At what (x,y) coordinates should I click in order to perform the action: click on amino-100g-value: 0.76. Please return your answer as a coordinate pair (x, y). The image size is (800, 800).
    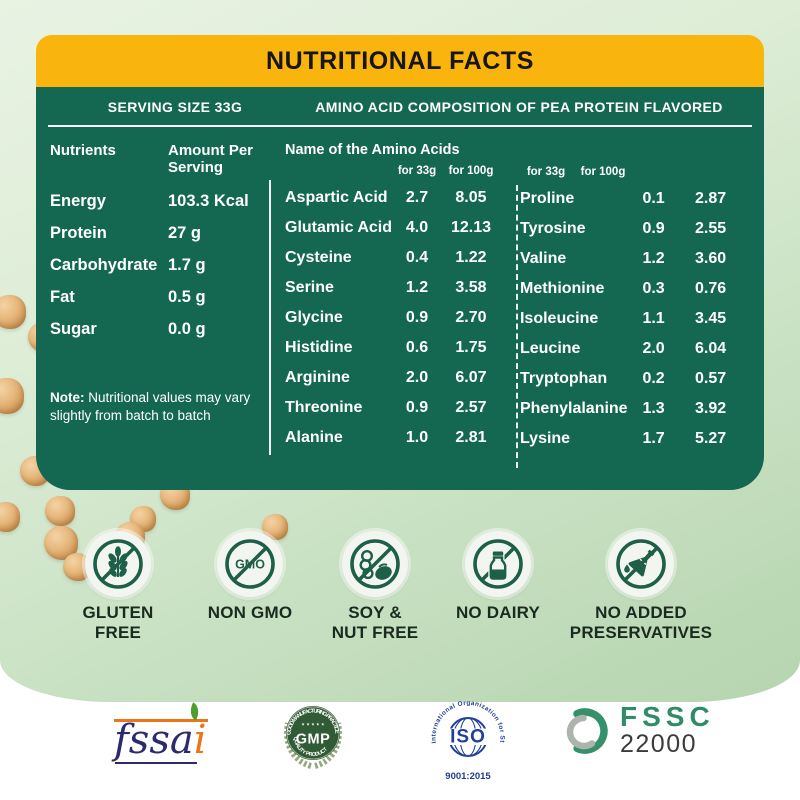
    Looking at the image, I should click on (711, 288).